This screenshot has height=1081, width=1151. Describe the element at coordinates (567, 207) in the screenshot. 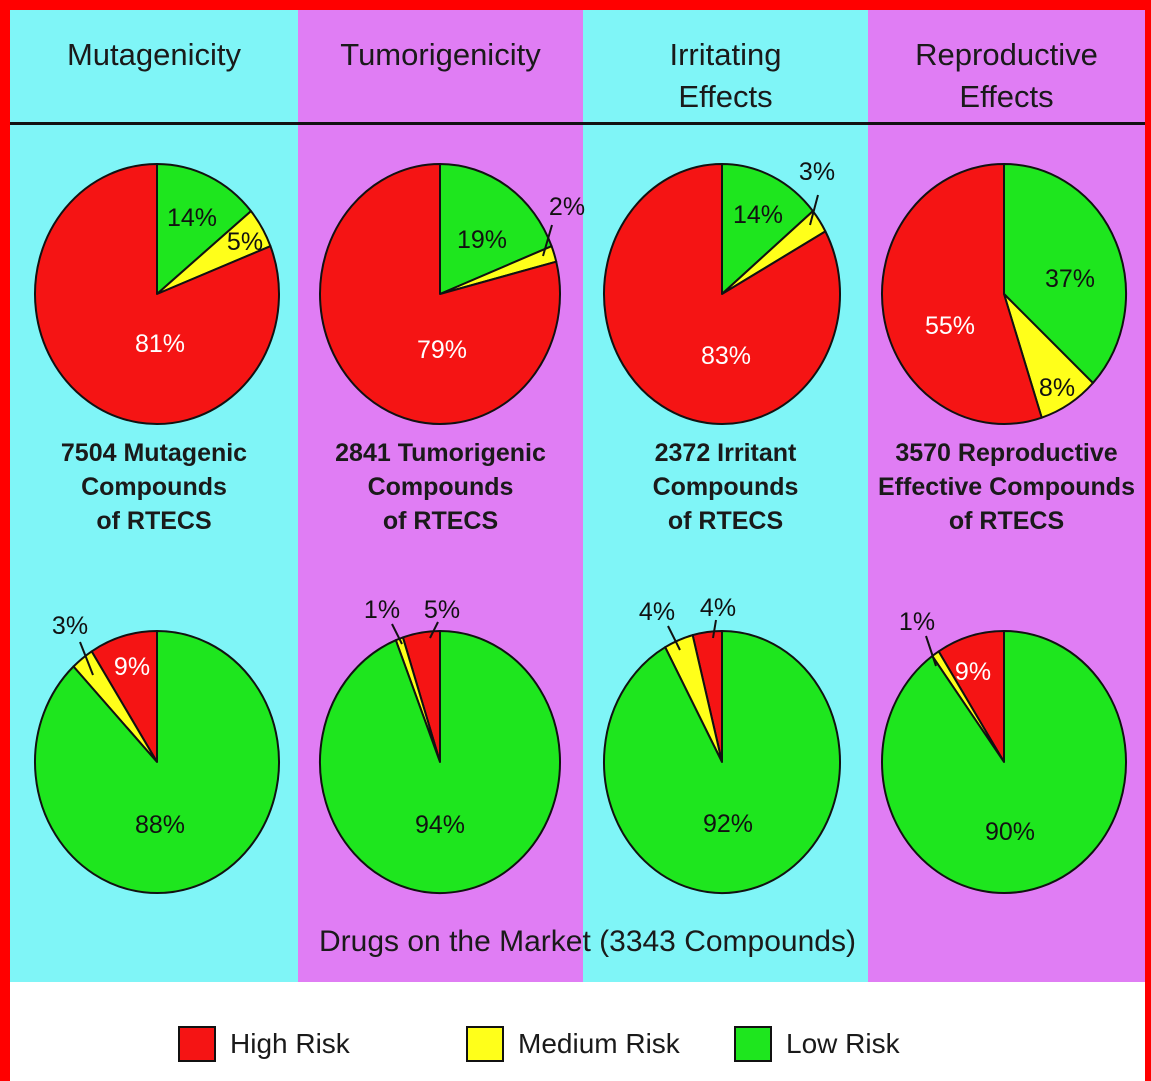

I see `slice-label-medium: 2%` at that location.